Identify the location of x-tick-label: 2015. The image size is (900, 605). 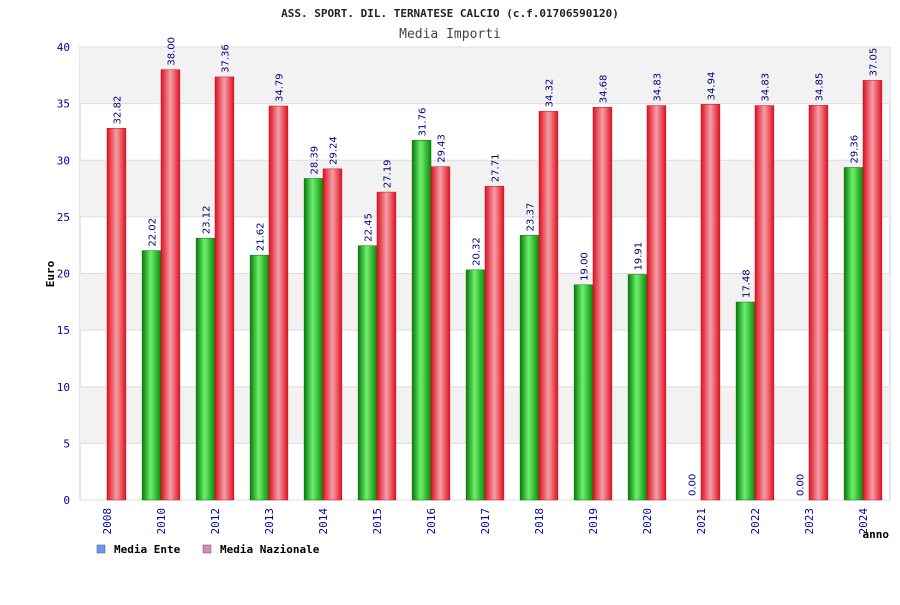
(377, 521).